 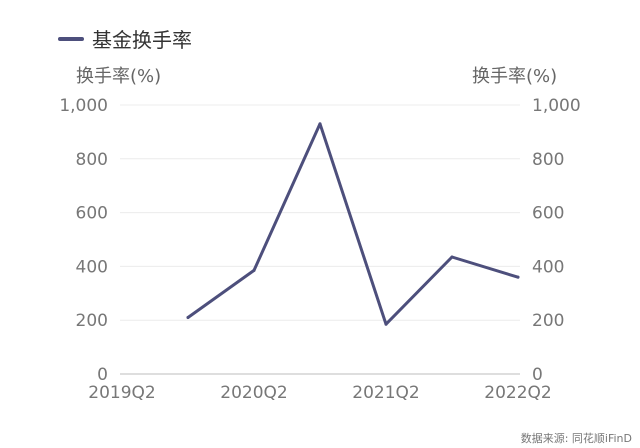 I want to click on y-tick-label-left: 0, so click(x=102, y=375).